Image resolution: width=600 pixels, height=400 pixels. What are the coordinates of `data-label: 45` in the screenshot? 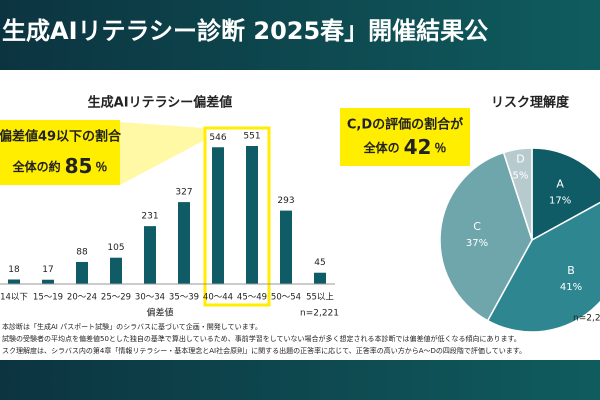 It's located at (319, 263).